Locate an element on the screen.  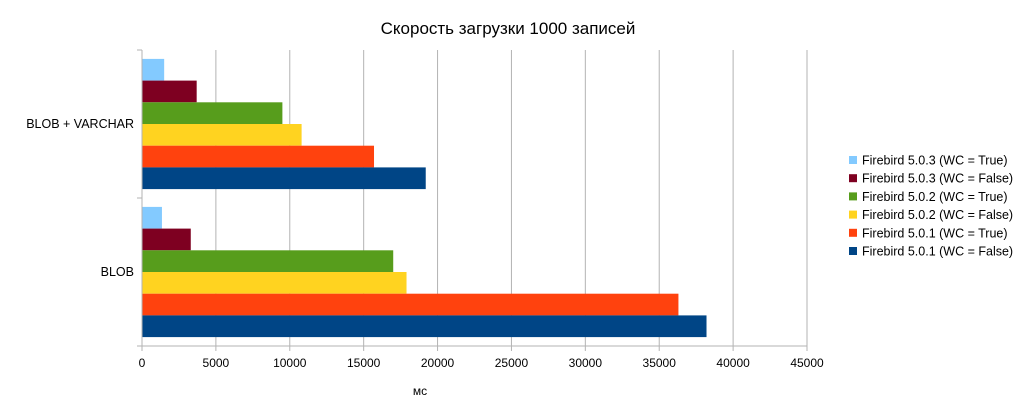
legend-label: Firebird 5.0.3 (WC = True) is located at coordinates (935, 161).